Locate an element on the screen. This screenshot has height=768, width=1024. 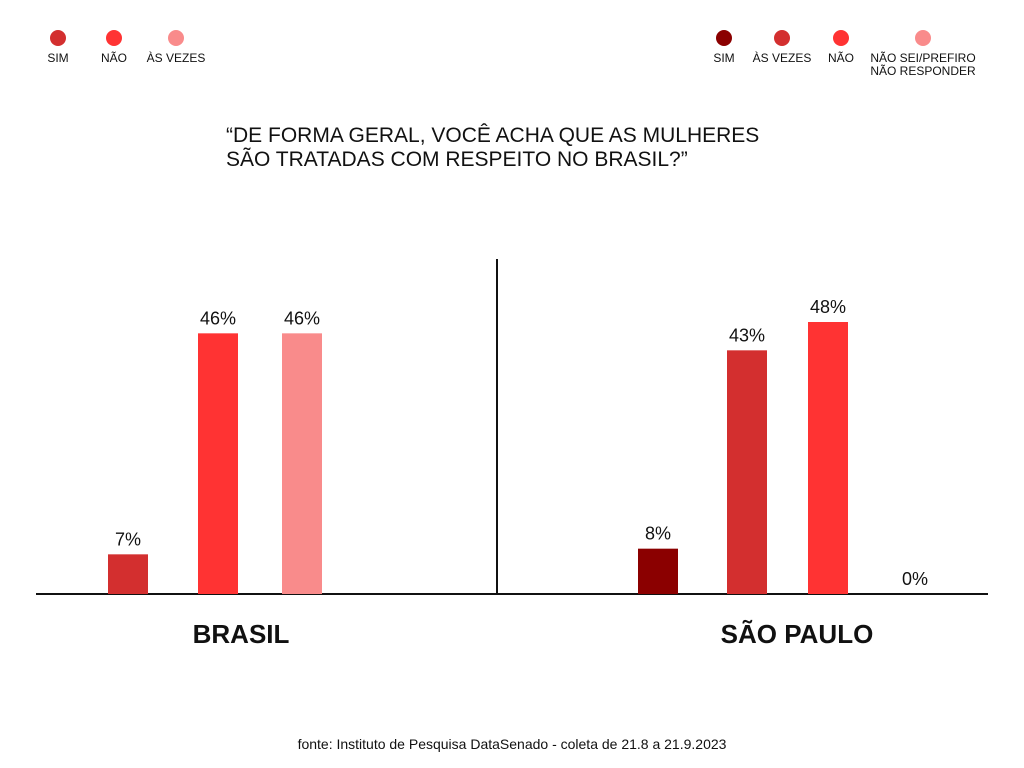
legend-dot-nao-sei is located at coordinates (923, 38).